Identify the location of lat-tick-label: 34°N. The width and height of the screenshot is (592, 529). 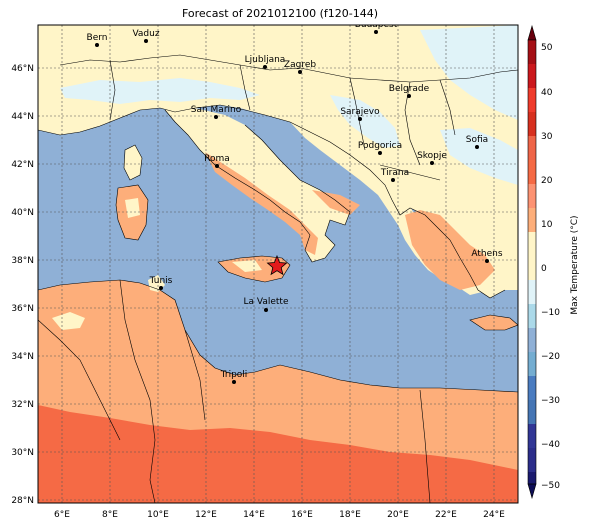
(22, 357).